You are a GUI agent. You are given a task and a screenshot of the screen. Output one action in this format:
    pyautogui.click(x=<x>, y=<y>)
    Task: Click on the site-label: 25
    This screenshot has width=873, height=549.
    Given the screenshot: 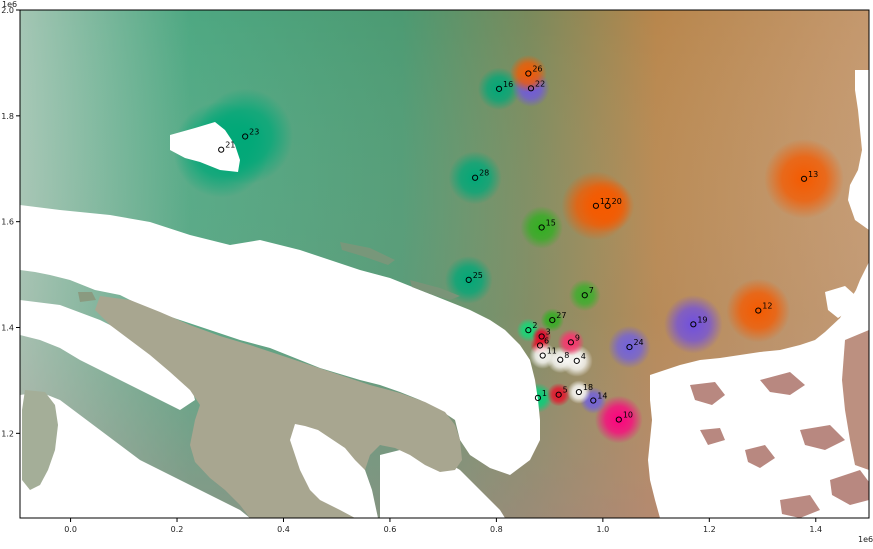 What is the action you would take?
    pyautogui.click(x=478, y=275)
    